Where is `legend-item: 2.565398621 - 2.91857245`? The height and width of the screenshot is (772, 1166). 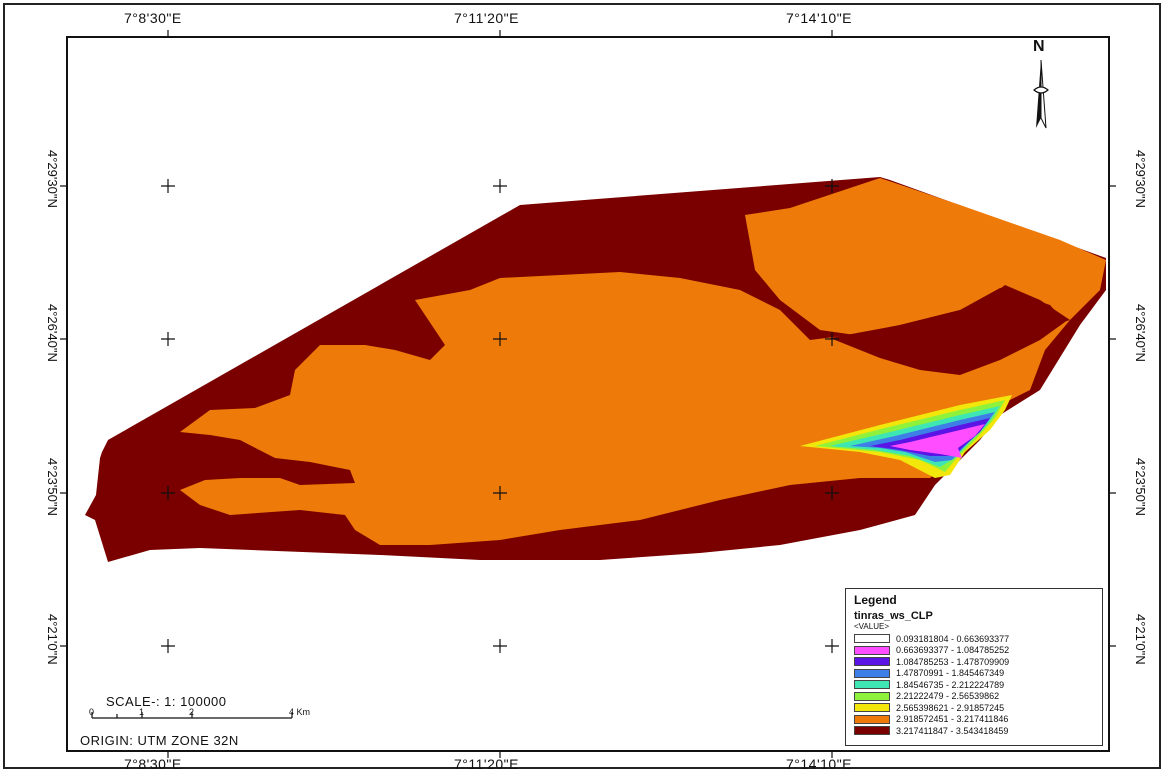
legend-item: 2.565398621 - 2.91857245 is located at coordinates (974, 708).